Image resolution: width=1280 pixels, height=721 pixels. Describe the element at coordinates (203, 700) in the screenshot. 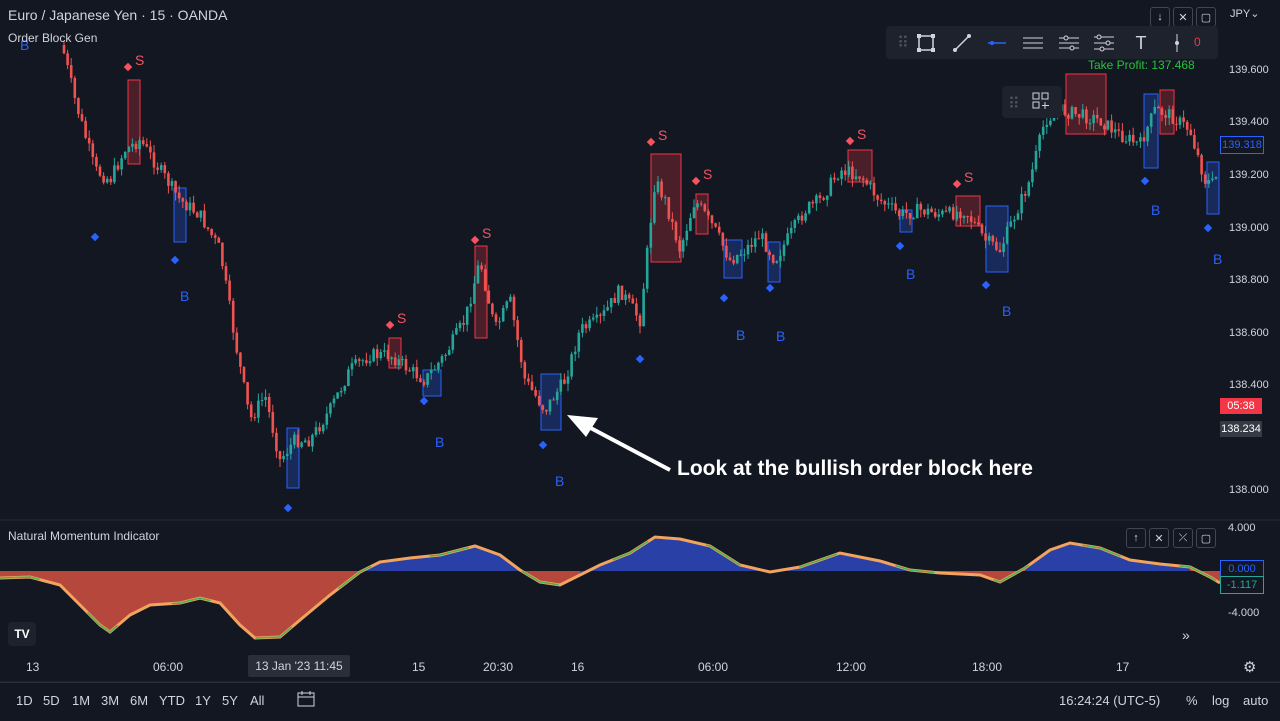

I see `range-button-1y: 1Y` at that location.